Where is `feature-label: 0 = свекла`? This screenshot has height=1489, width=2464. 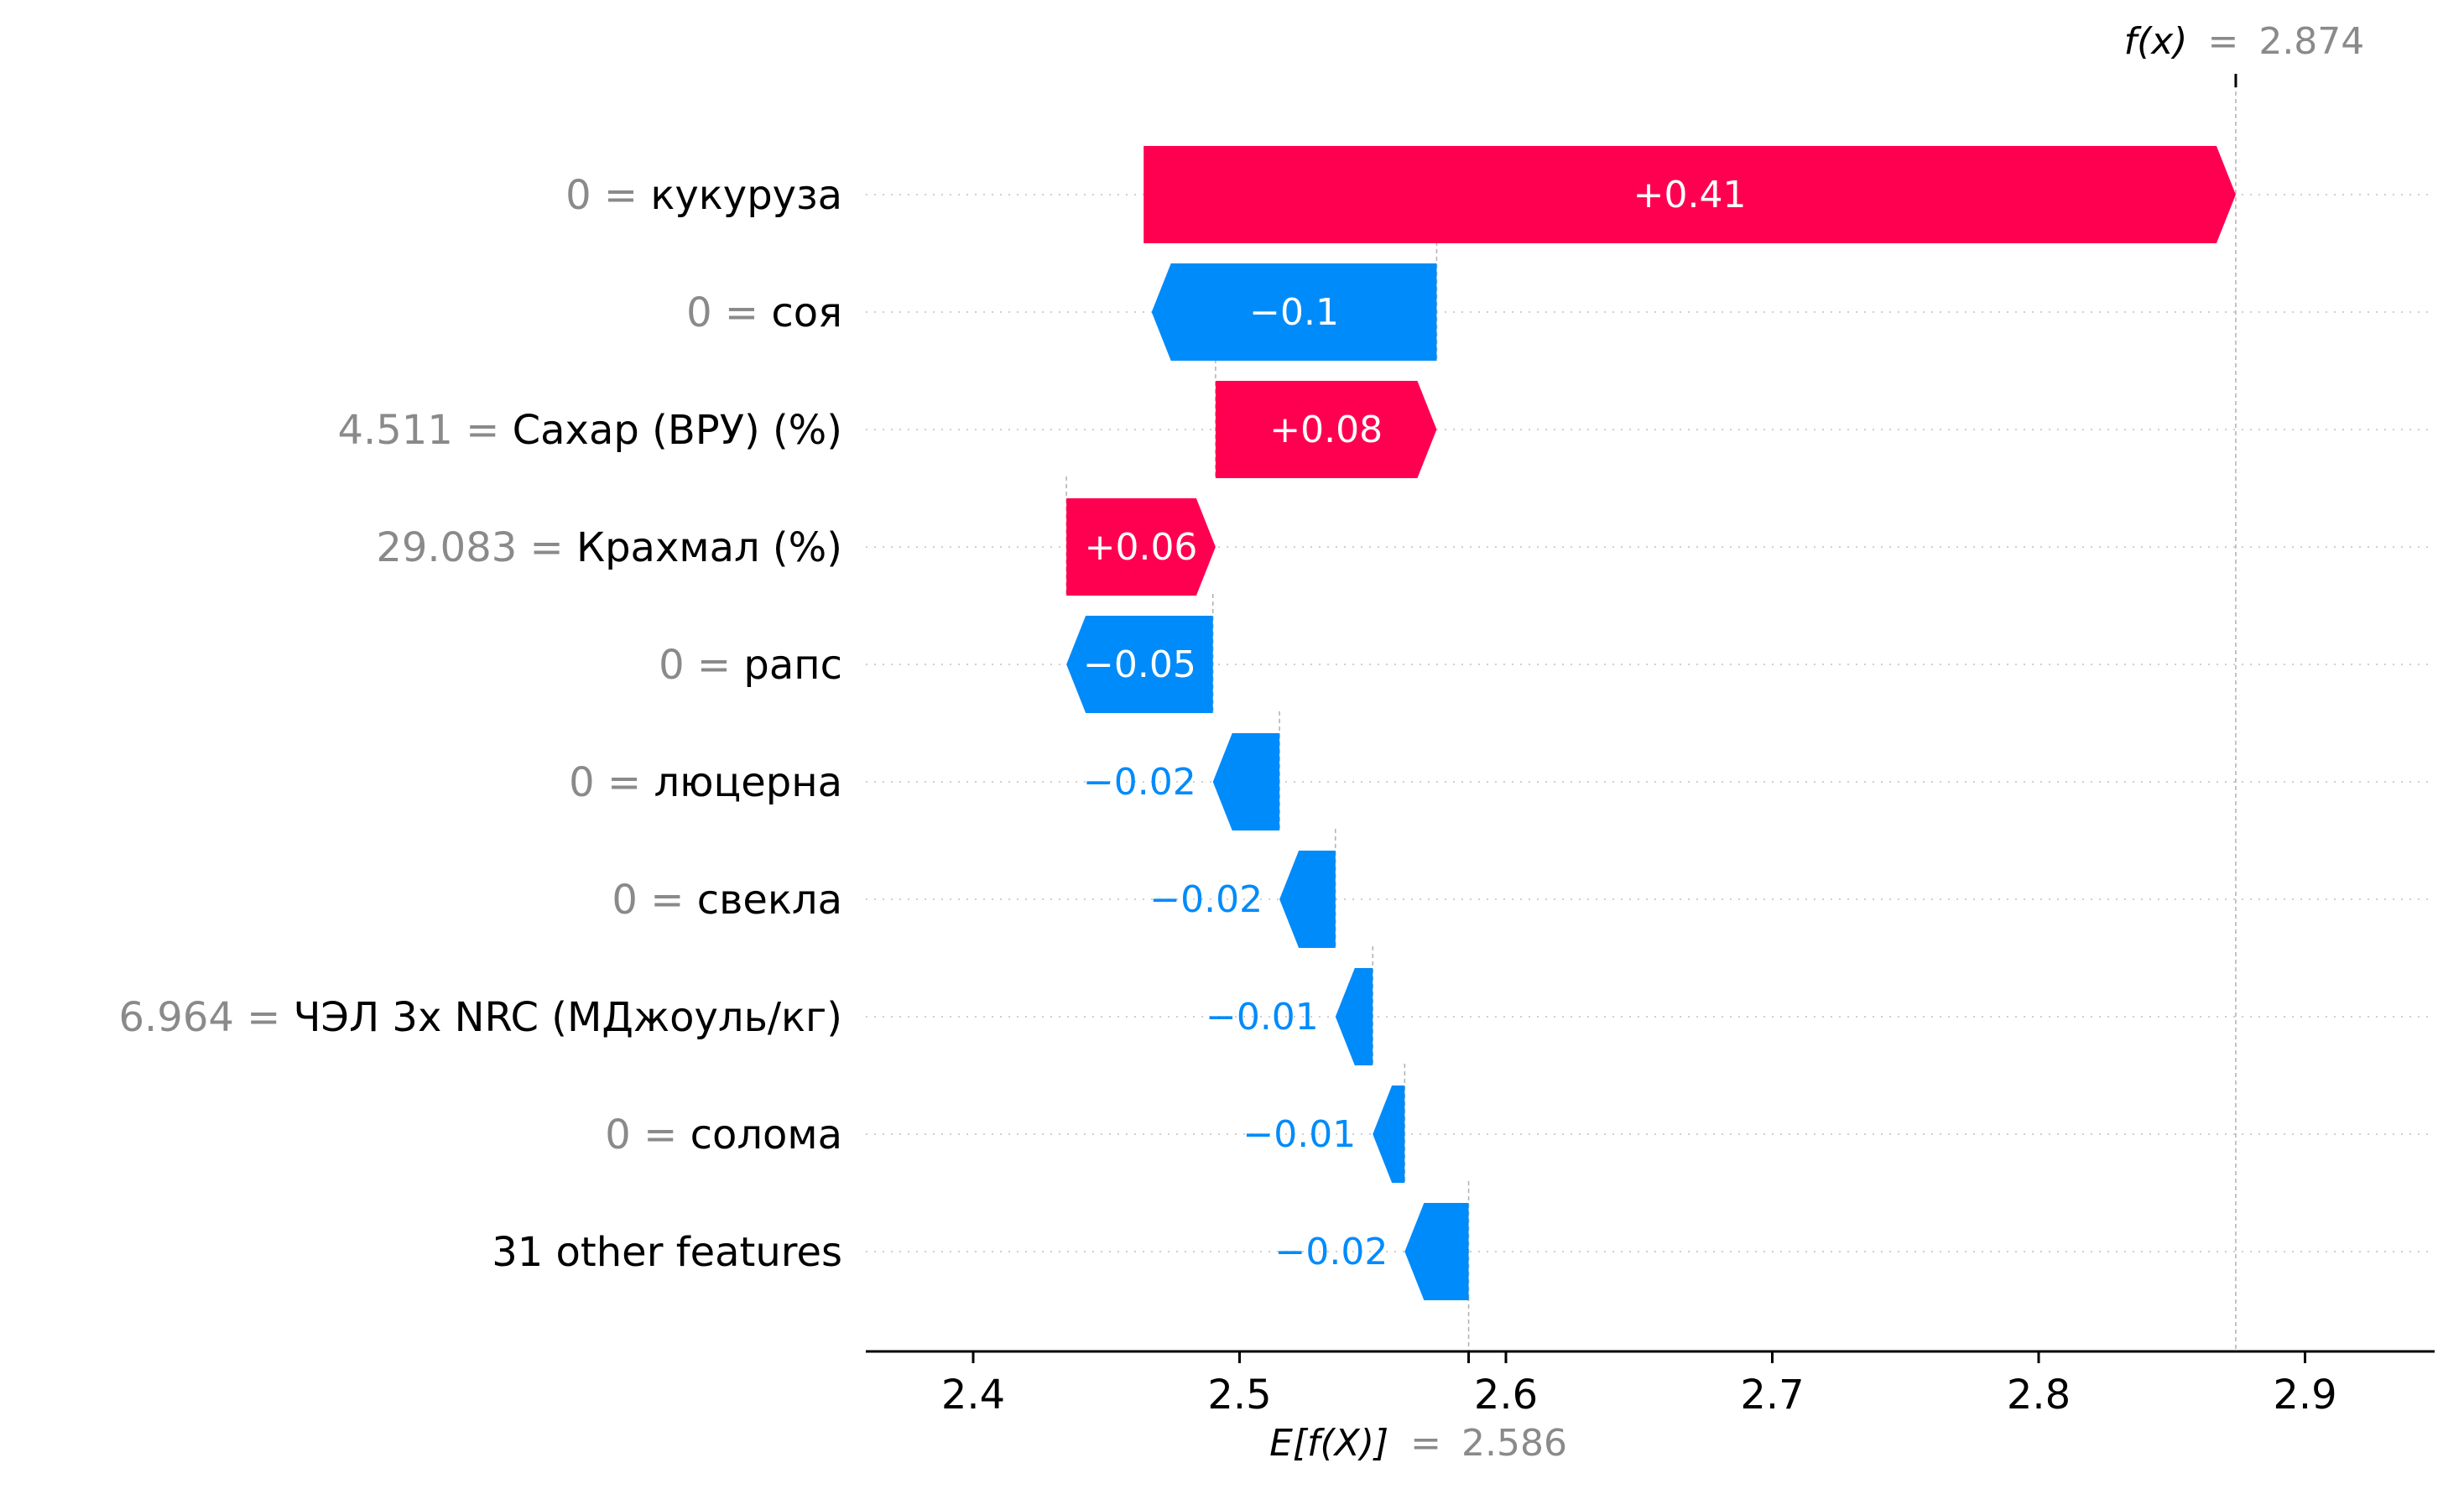
feature-label: 0 = свекла is located at coordinates (727, 901).